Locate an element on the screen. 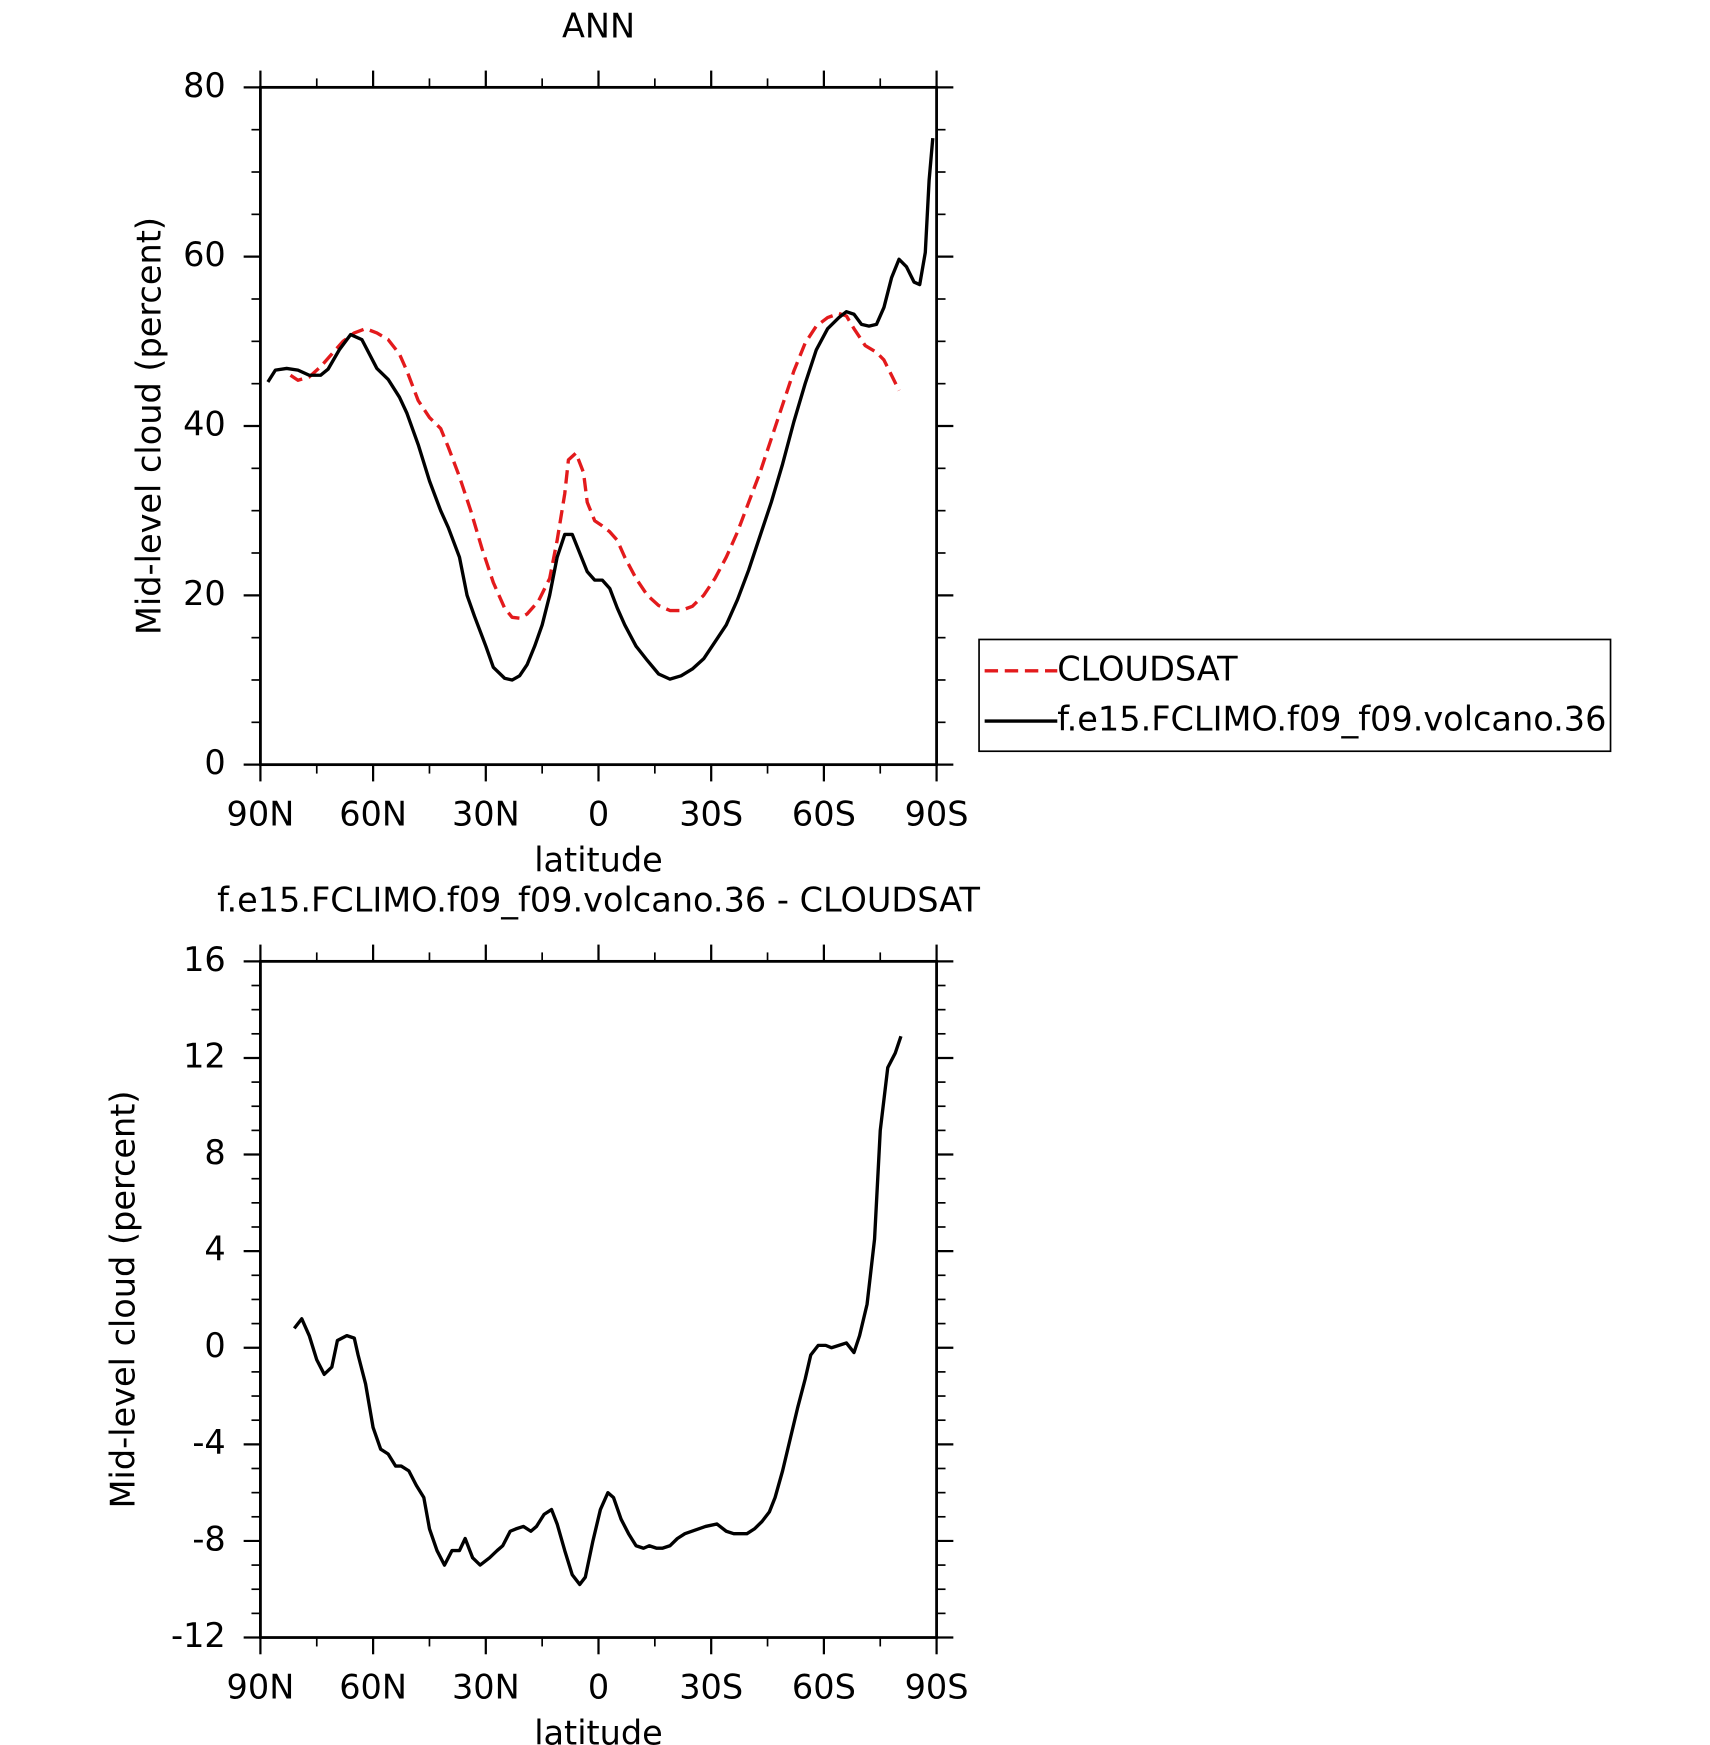 The width and height of the screenshot is (1710, 1745). y-tick-label: -4 is located at coordinates (208, 1442).